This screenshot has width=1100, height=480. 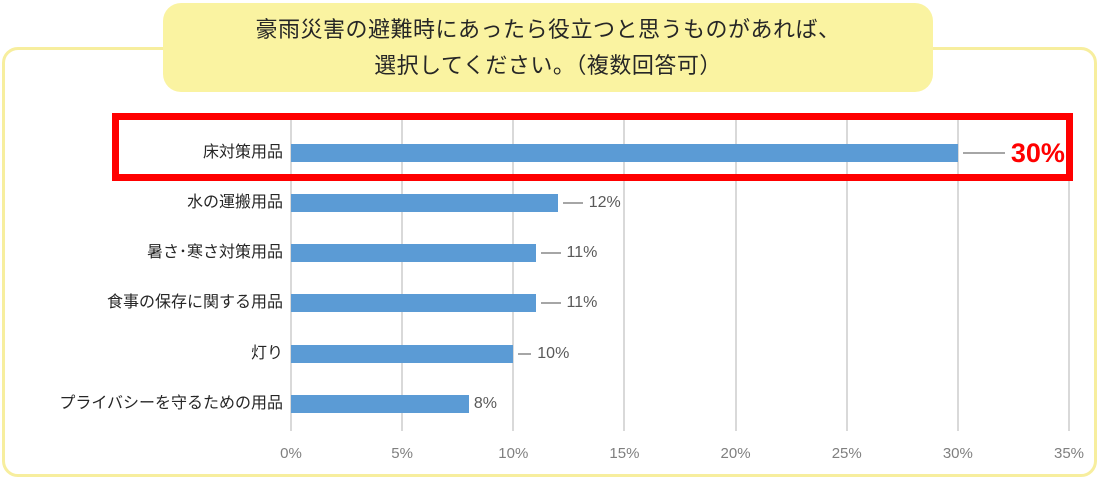 What do you see at coordinates (242, 152) in the screenshot?
I see `category-label: 床対策用品` at bounding box center [242, 152].